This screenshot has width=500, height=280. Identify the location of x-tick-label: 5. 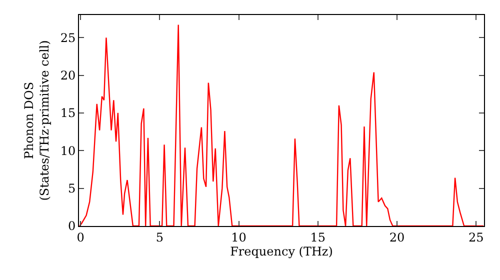
(160, 237).